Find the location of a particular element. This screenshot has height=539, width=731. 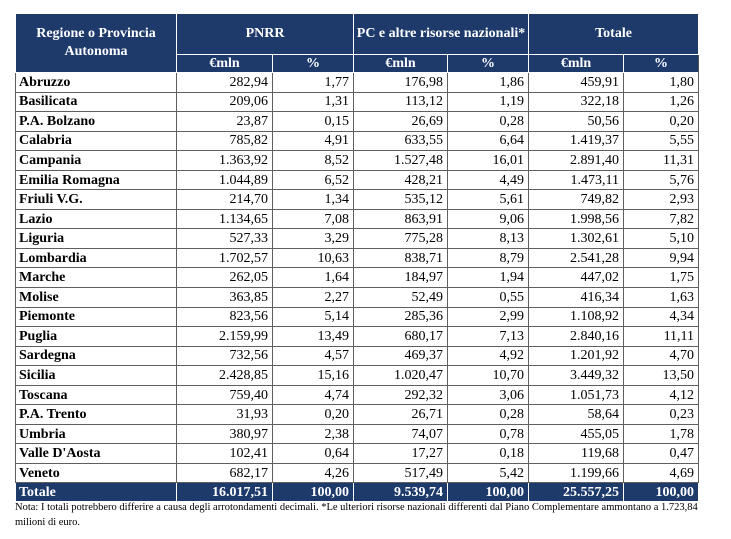

table-row: Molise 363,85 2,27 52,49 0,55 416,34 1,63 is located at coordinates (364, 297).